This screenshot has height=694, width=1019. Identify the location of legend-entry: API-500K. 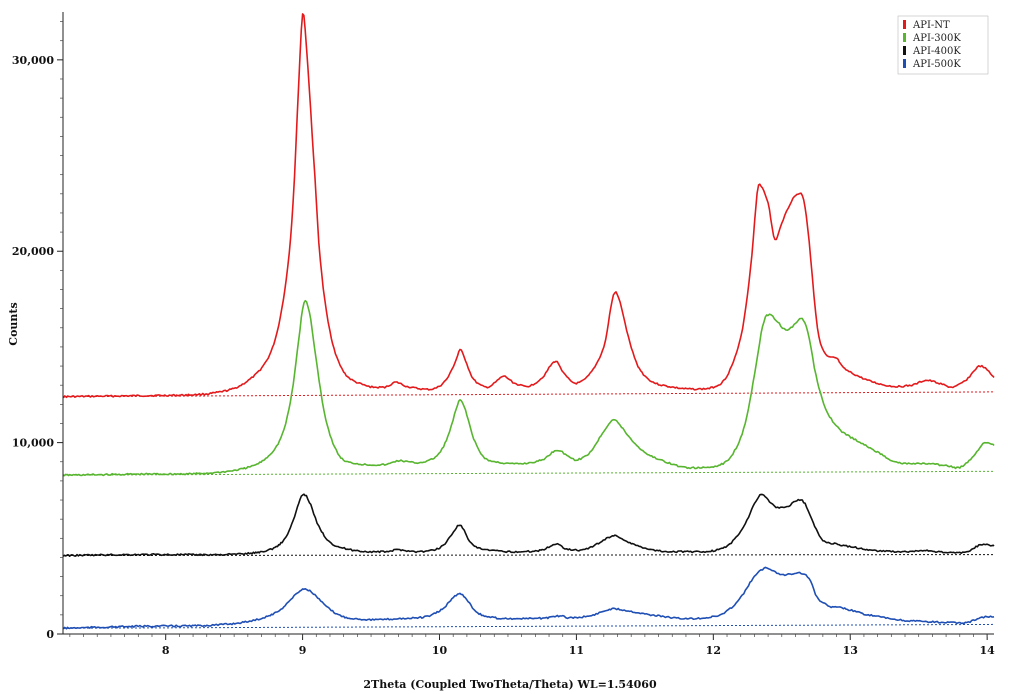
(936, 64).